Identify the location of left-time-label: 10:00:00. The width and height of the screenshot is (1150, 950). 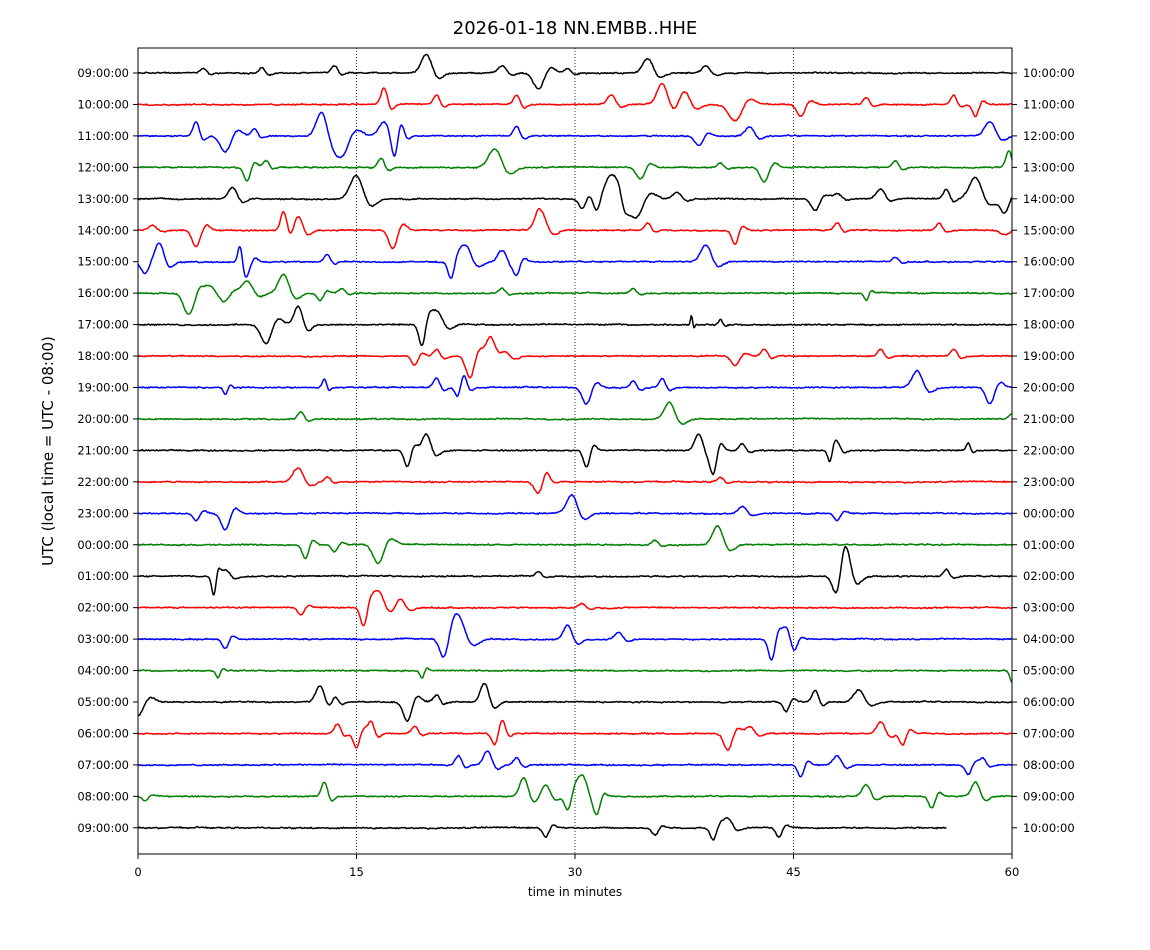
(103, 104).